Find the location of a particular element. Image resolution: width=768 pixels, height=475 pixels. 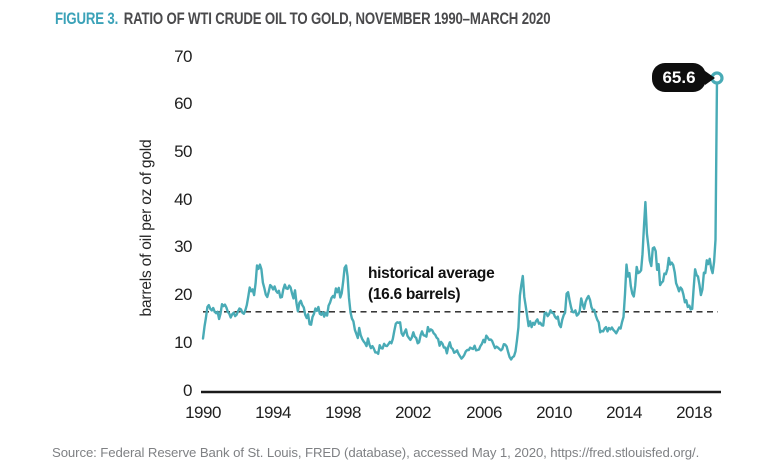

y-tick-label-50: 50 is located at coordinates (183, 151).